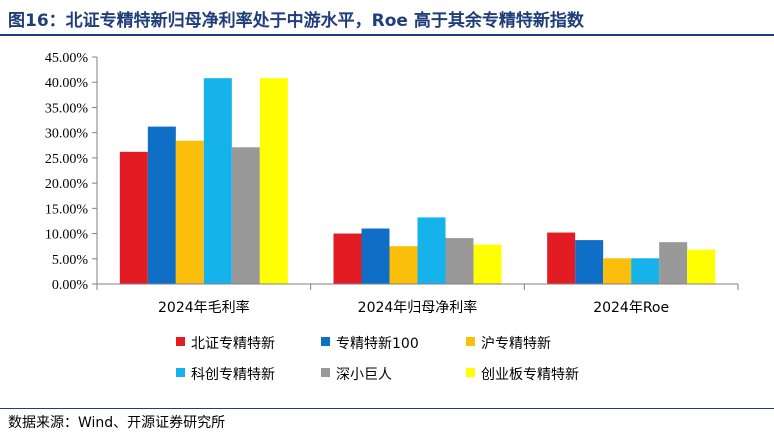  What do you see at coordinates (67, 83) in the screenshot?
I see `y-tick-label: 40.00%` at bounding box center [67, 83].